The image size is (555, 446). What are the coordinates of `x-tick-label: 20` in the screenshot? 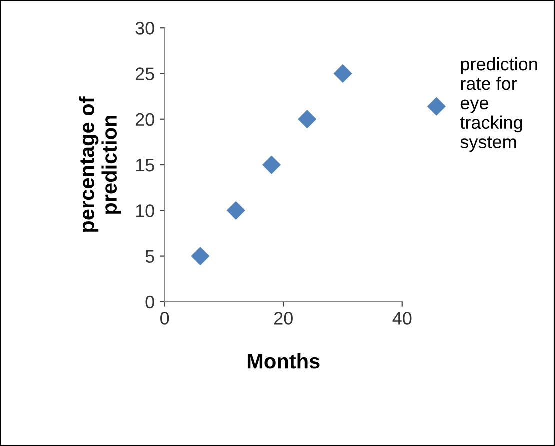 It's located at (283, 318).